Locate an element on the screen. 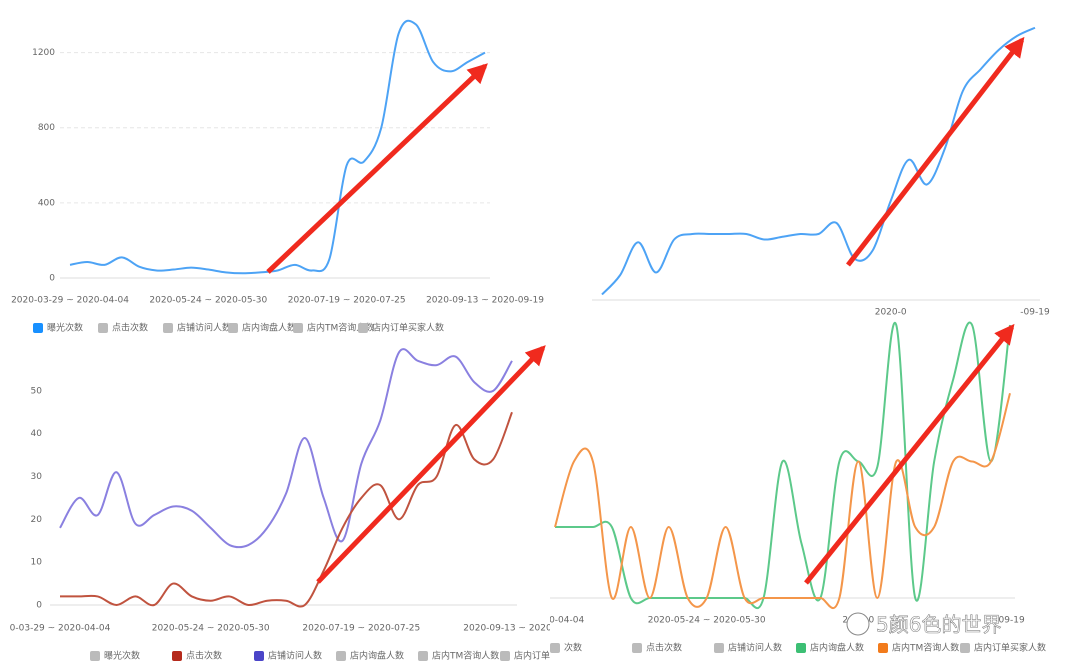  y-tick-label: 40 is located at coordinates (37, 434).